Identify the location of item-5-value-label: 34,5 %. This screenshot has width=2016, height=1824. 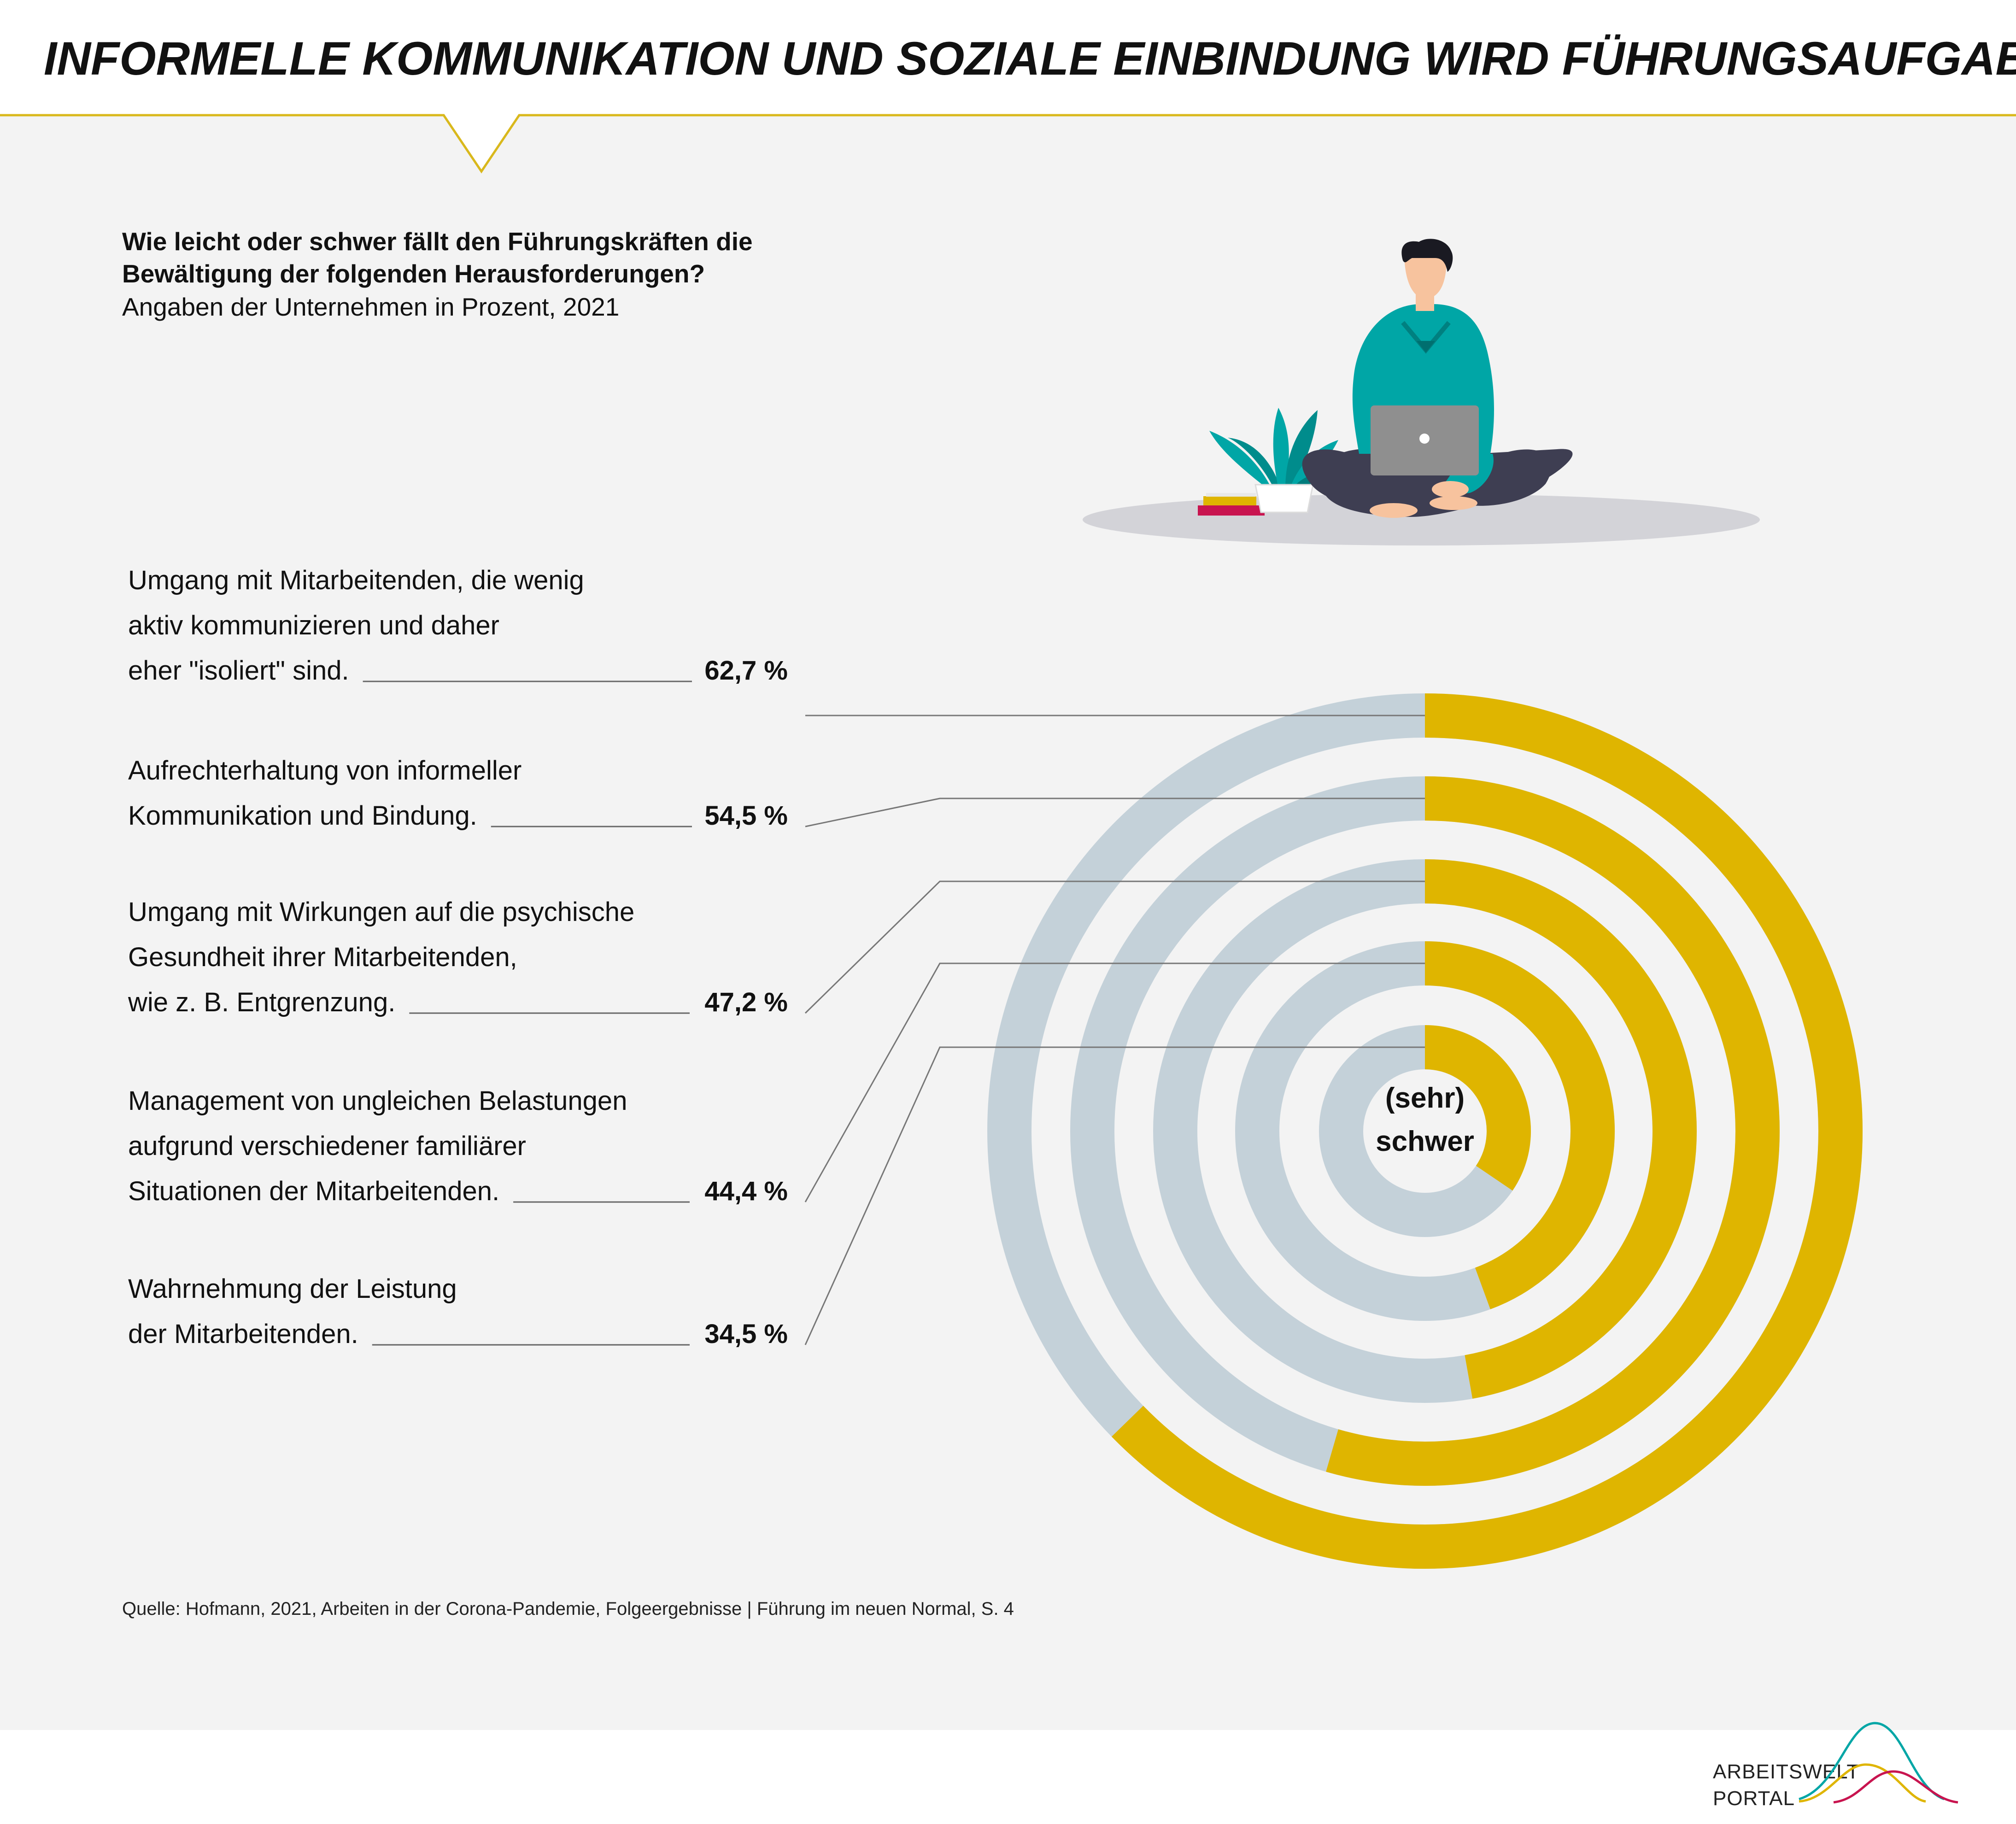
(746, 1334).